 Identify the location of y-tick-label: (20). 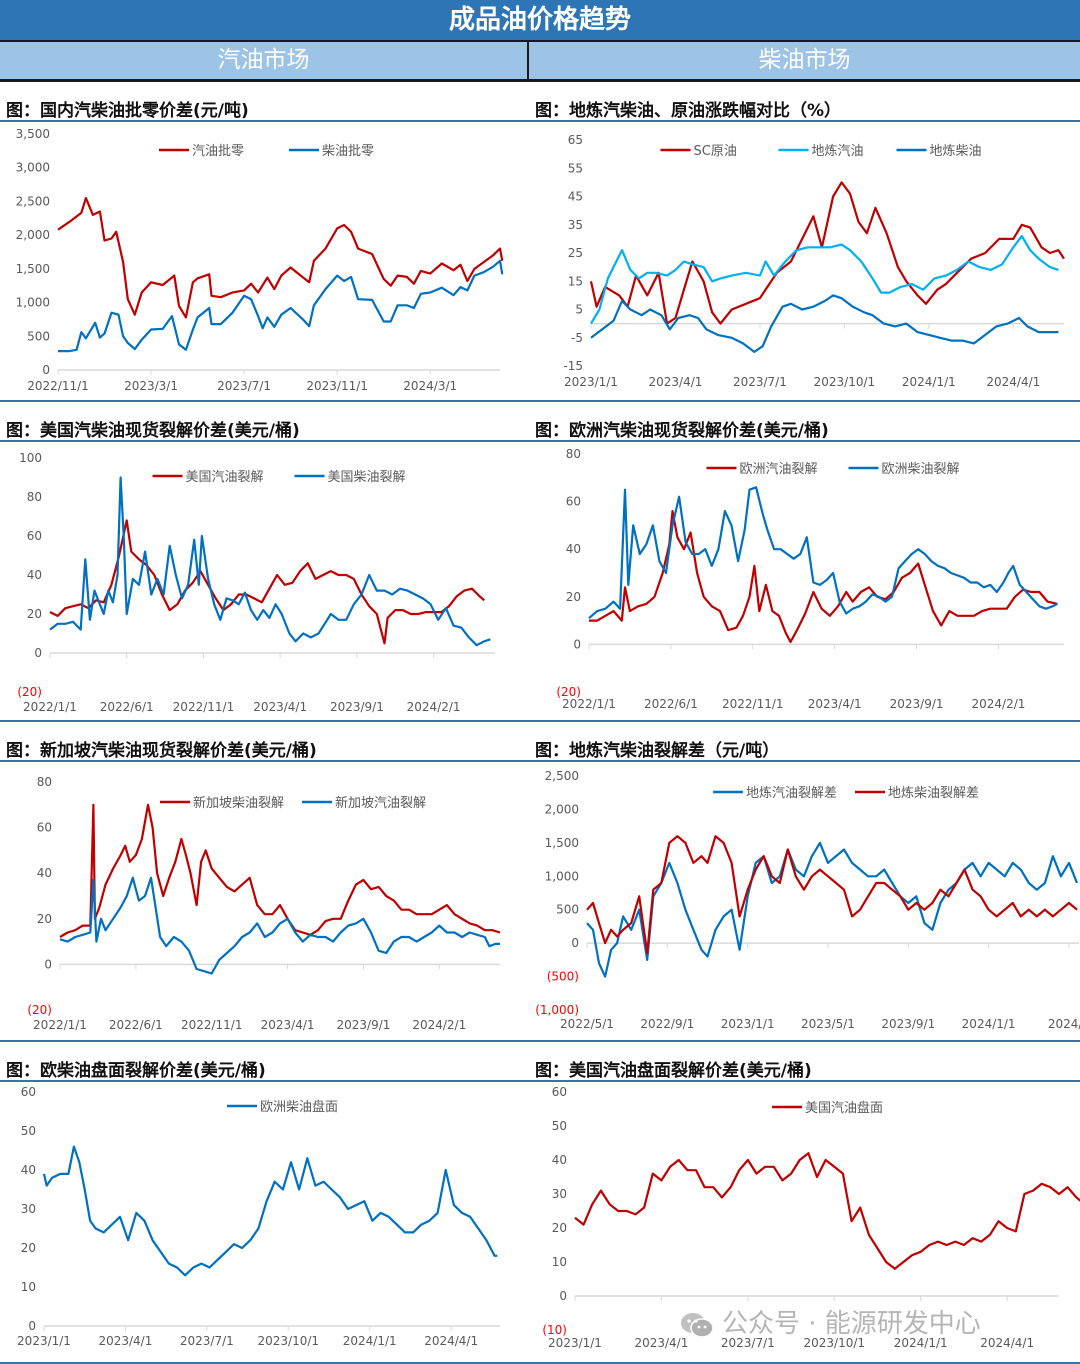
(39, 1010).